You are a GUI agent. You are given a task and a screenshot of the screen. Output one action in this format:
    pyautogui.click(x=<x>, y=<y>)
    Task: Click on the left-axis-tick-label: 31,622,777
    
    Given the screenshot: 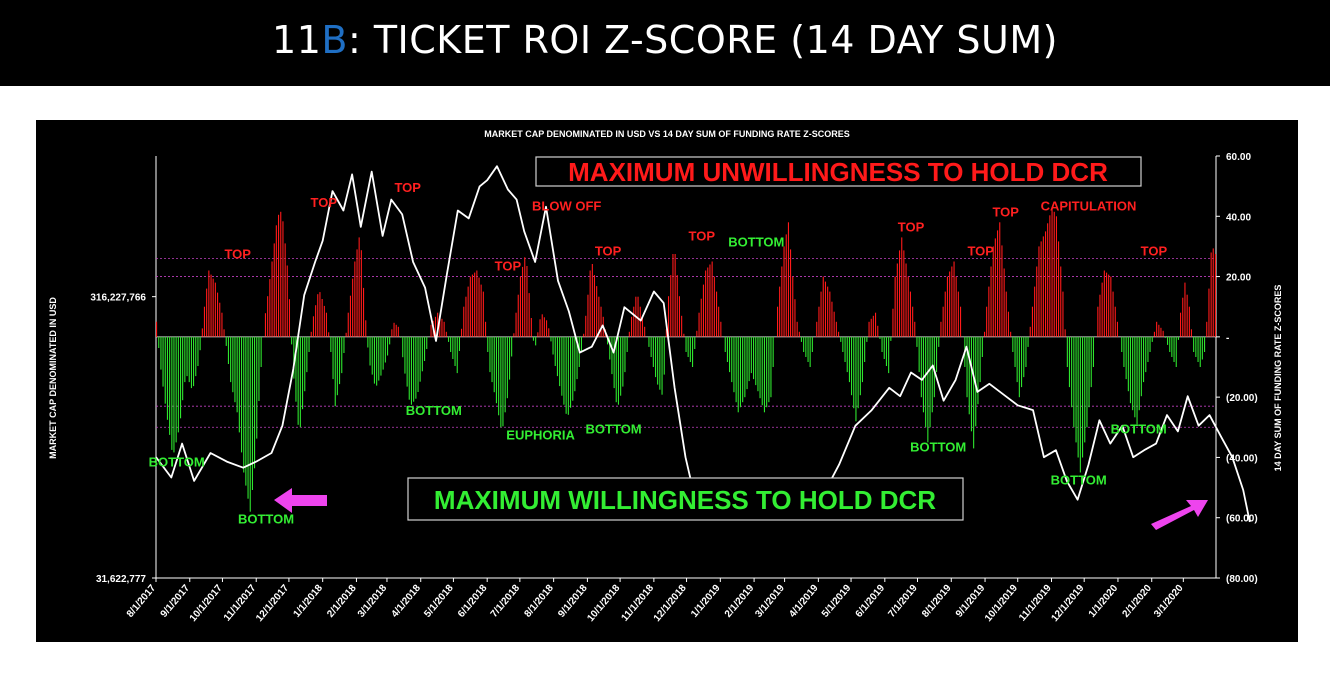 What is the action you would take?
    pyautogui.click(x=121, y=579)
    